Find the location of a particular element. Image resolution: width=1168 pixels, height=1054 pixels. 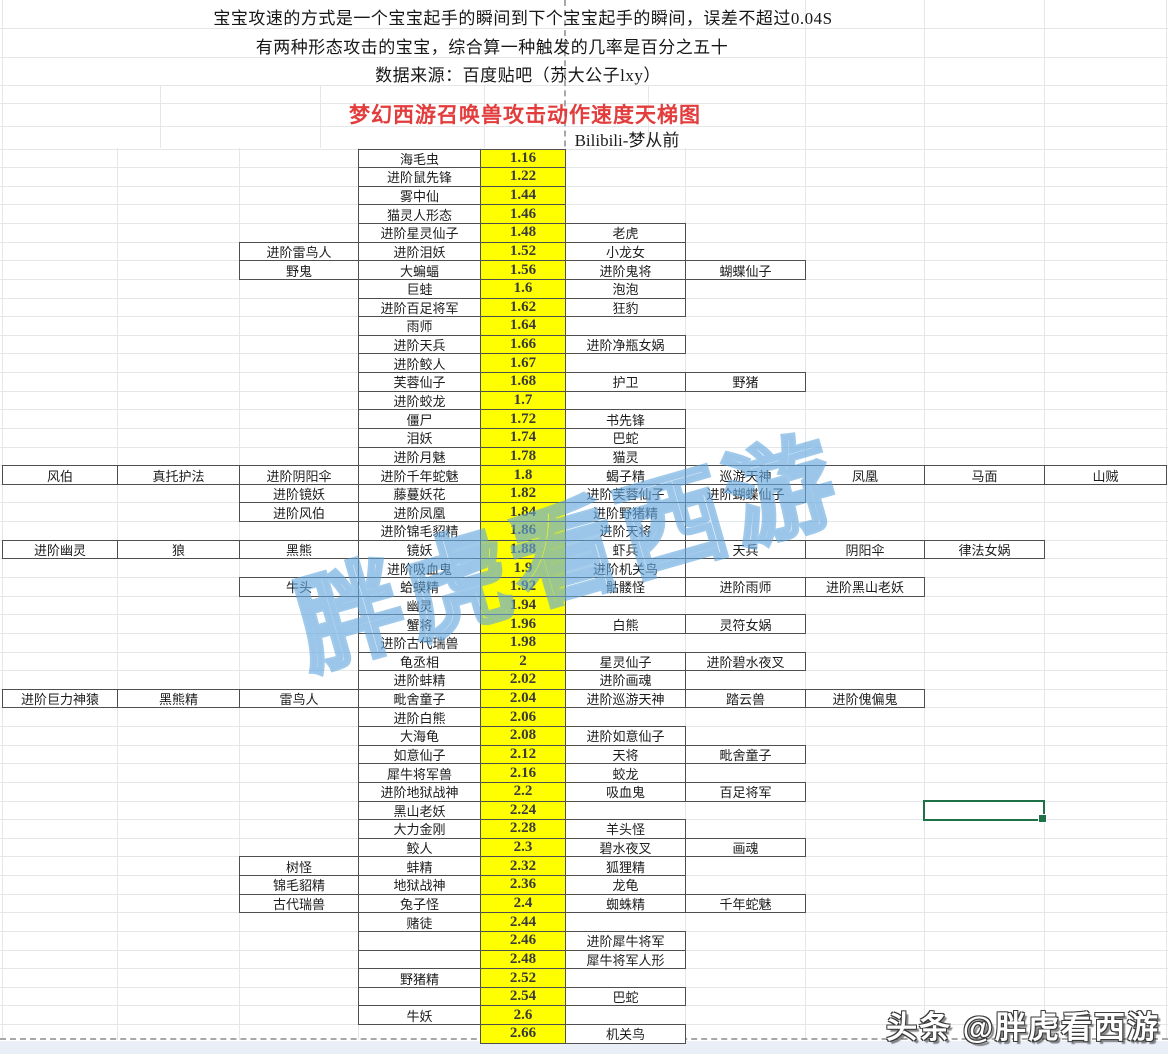

pet-cell: 白熊 is located at coordinates (625, 624).